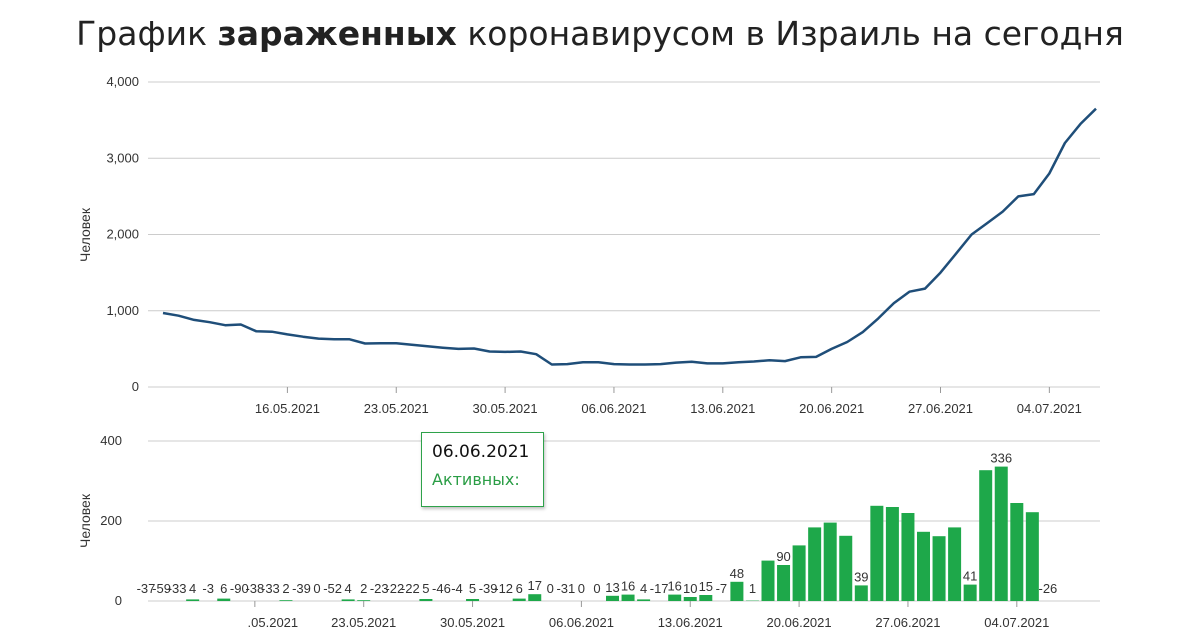 The height and width of the screenshot is (644, 1200). What do you see at coordinates (161, 588) in the screenshot?
I see `data-label: -59` at bounding box center [161, 588].